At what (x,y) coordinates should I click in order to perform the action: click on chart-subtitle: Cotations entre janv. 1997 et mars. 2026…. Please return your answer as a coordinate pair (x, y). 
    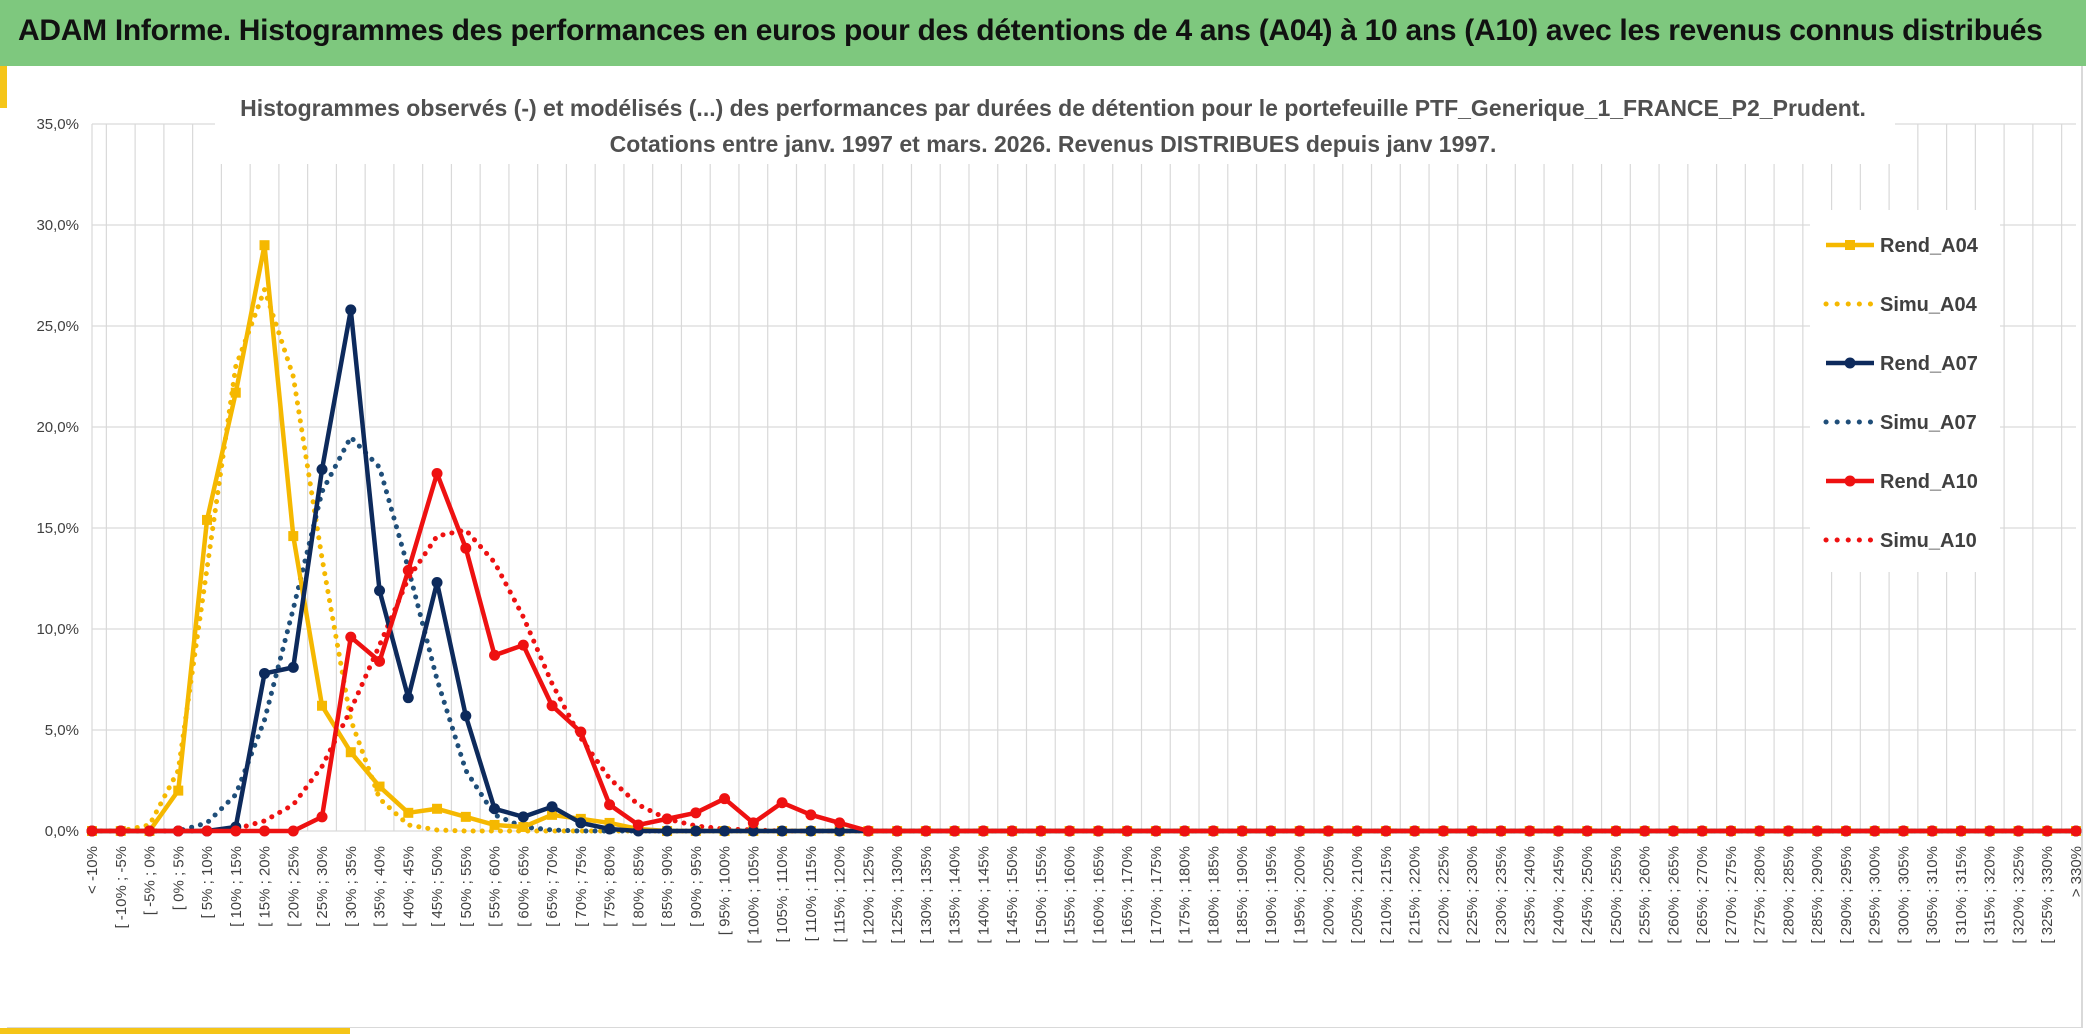
    Looking at the image, I should click on (1053, 144).